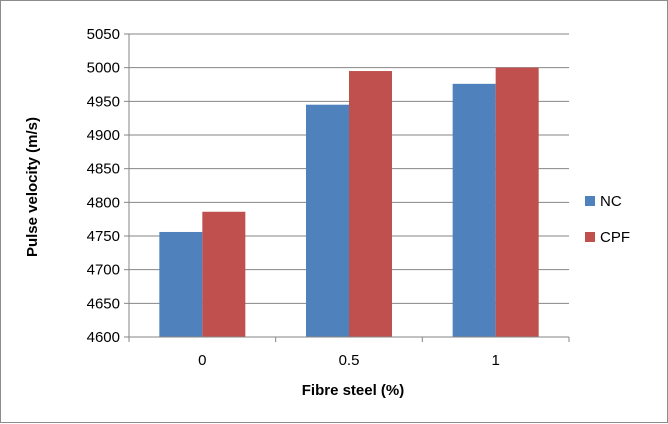 The height and width of the screenshot is (424, 668). I want to click on y-tick-label: 5050, so click(103, 34).